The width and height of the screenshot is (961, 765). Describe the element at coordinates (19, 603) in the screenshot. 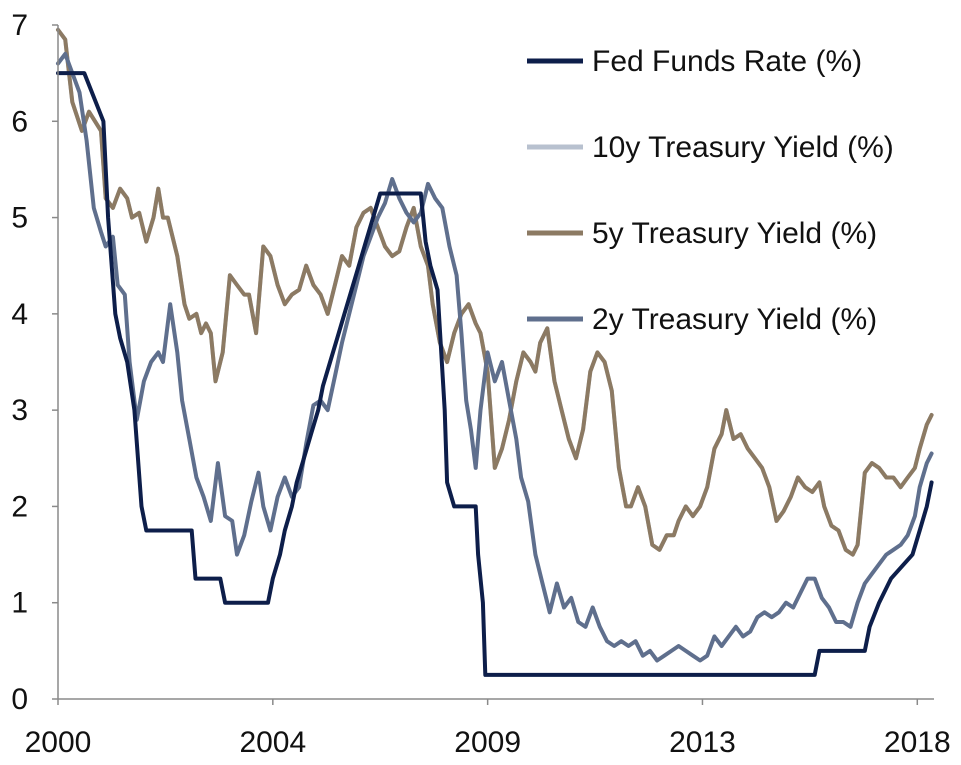

I see `y-tick-label: 1` at that location.